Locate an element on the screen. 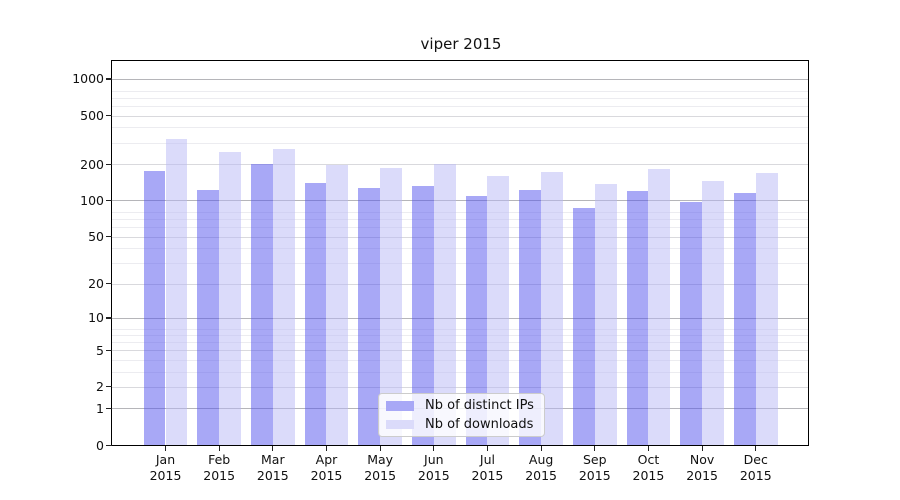  bar-distinct-ips-sep is located at coordinates (583, 326).